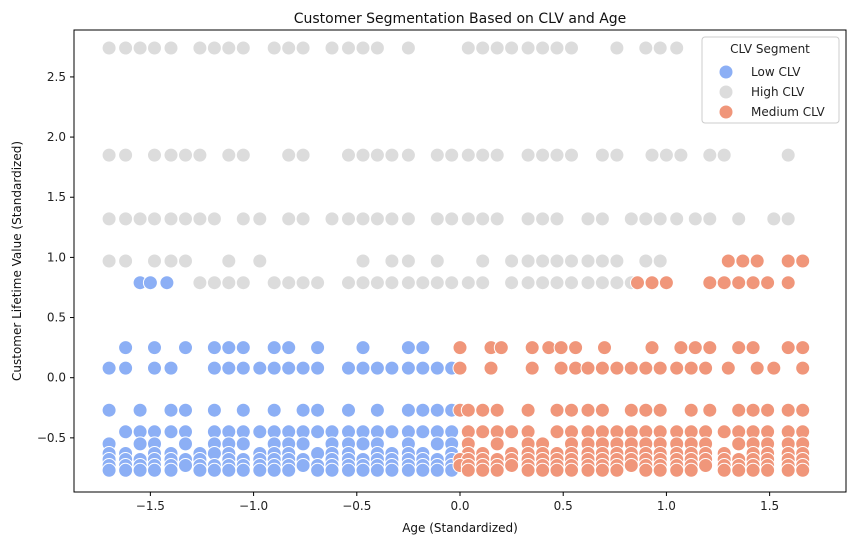 Image resolution: width=857 pixels, height=547 pixels. What do you see at coordinates (778, 92) in the screenshot?
I see `legend-label: High CLV` at bounding box center [778, 92].